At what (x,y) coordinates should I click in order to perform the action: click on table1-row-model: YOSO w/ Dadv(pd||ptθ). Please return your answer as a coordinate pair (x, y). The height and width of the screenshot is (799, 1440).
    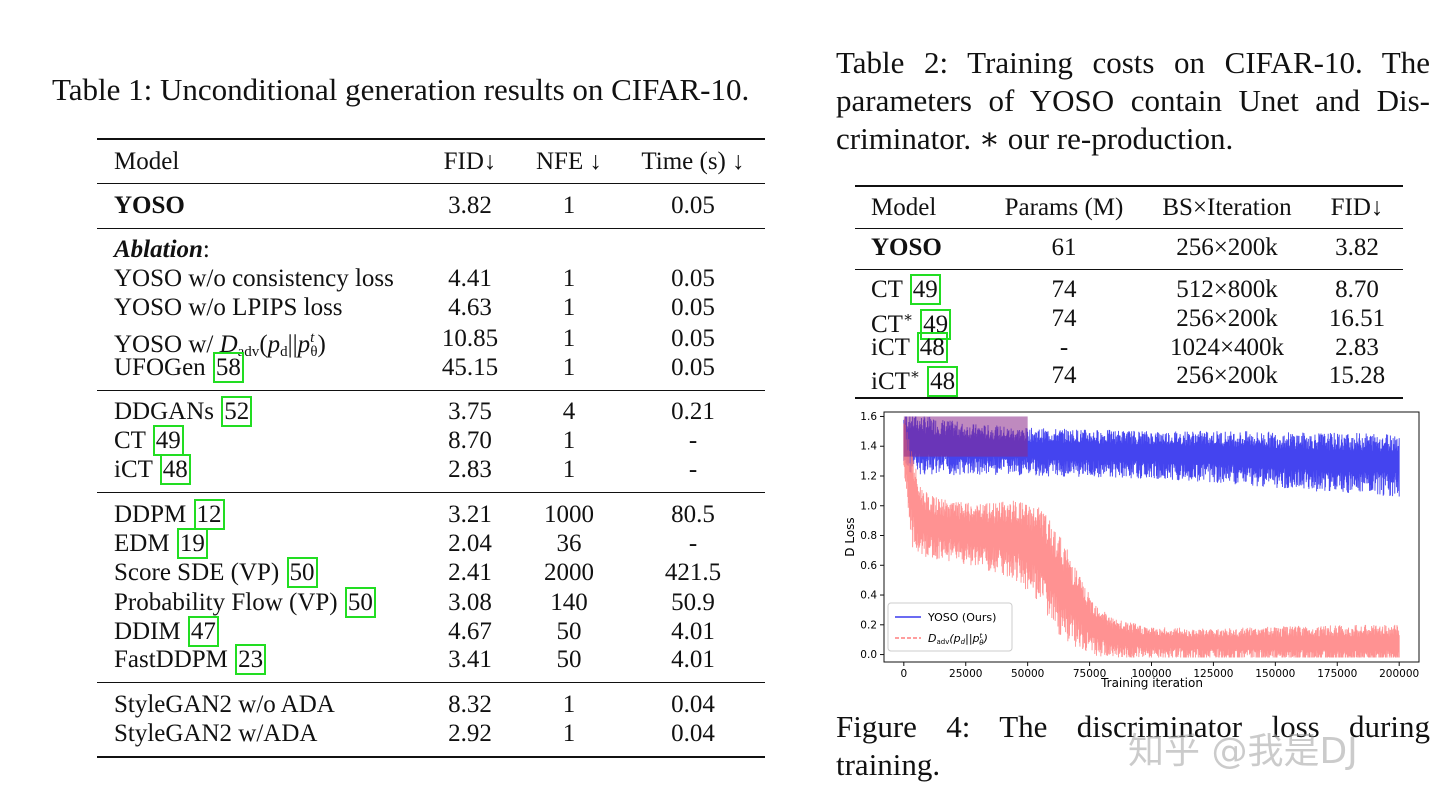
    Looking at the image, I should click on (220, 345).